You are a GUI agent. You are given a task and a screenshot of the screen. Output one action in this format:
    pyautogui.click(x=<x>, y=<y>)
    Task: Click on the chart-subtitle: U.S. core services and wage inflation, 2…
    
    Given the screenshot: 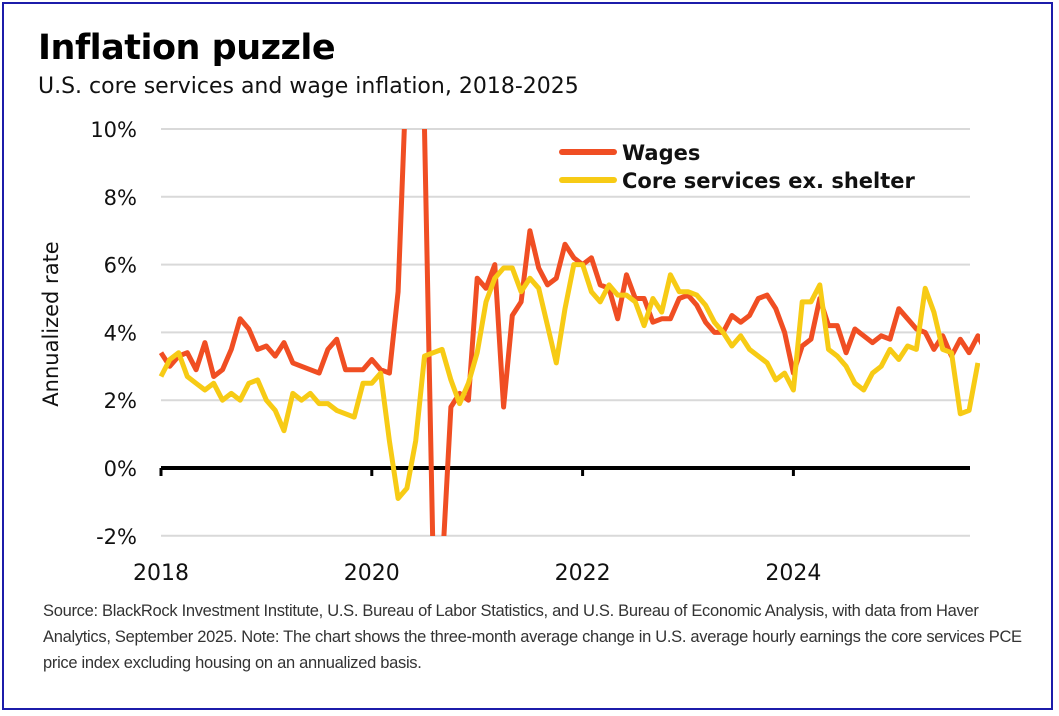 What is the action you would take?
    pyautogui.click(x=308, y=86)
    